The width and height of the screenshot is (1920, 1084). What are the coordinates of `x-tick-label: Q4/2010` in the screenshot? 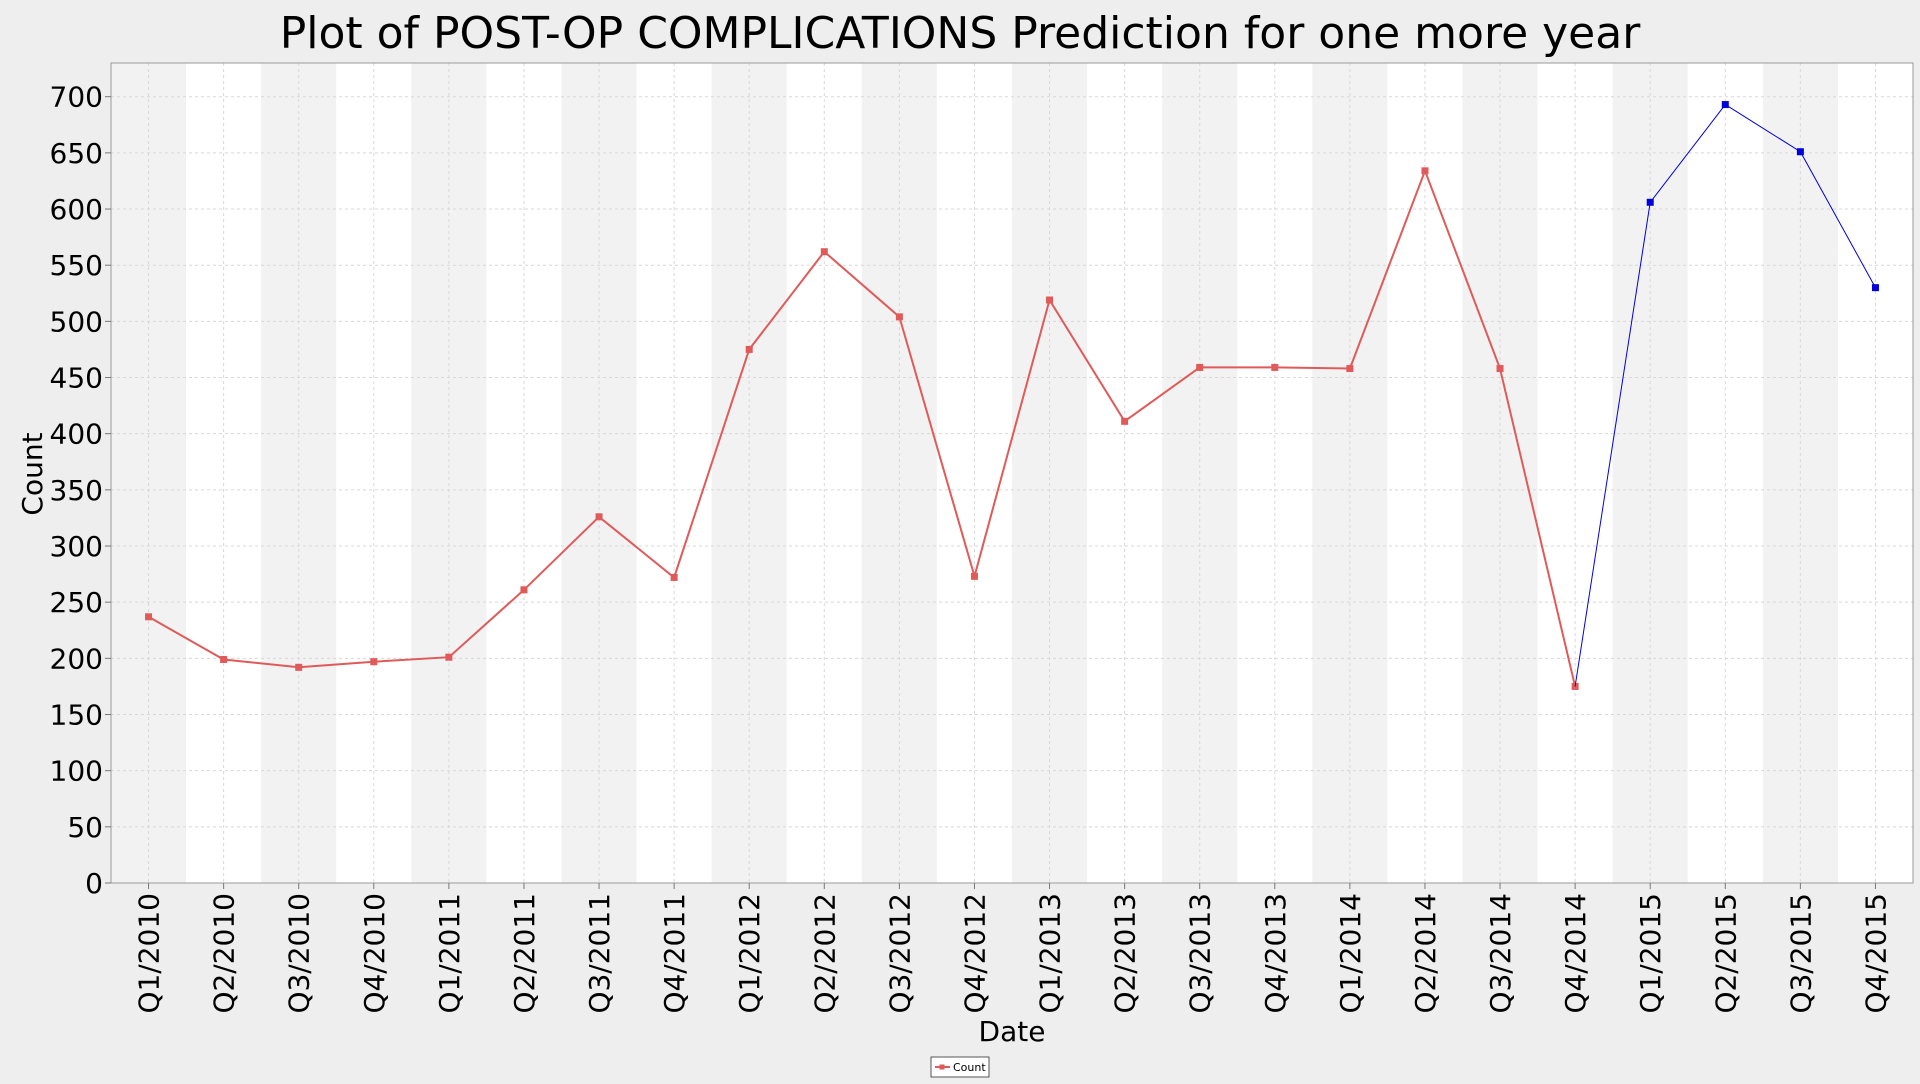 It's located at (374, 953).